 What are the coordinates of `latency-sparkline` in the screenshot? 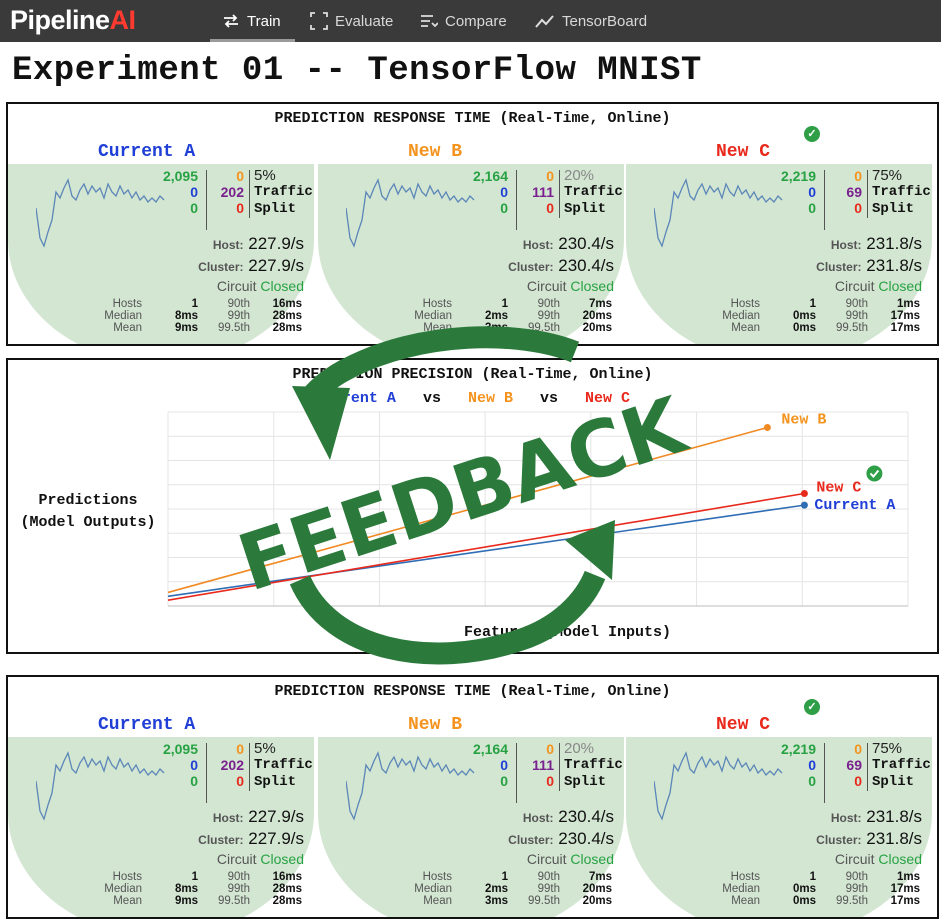 It's located at (718, 213).